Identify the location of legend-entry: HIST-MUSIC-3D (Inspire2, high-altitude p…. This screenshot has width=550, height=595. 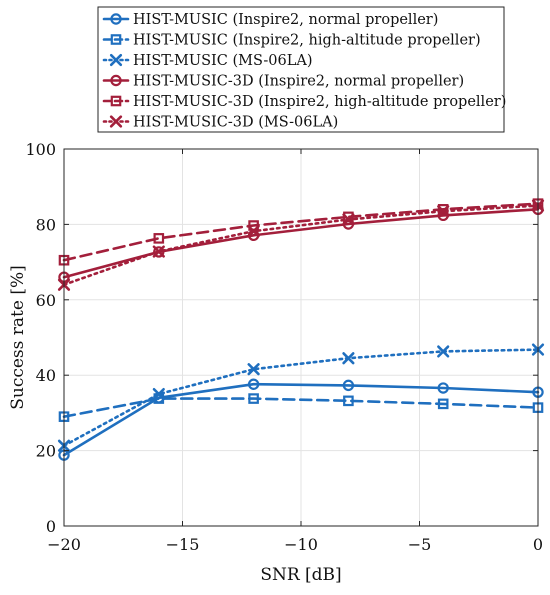
(304, 102).